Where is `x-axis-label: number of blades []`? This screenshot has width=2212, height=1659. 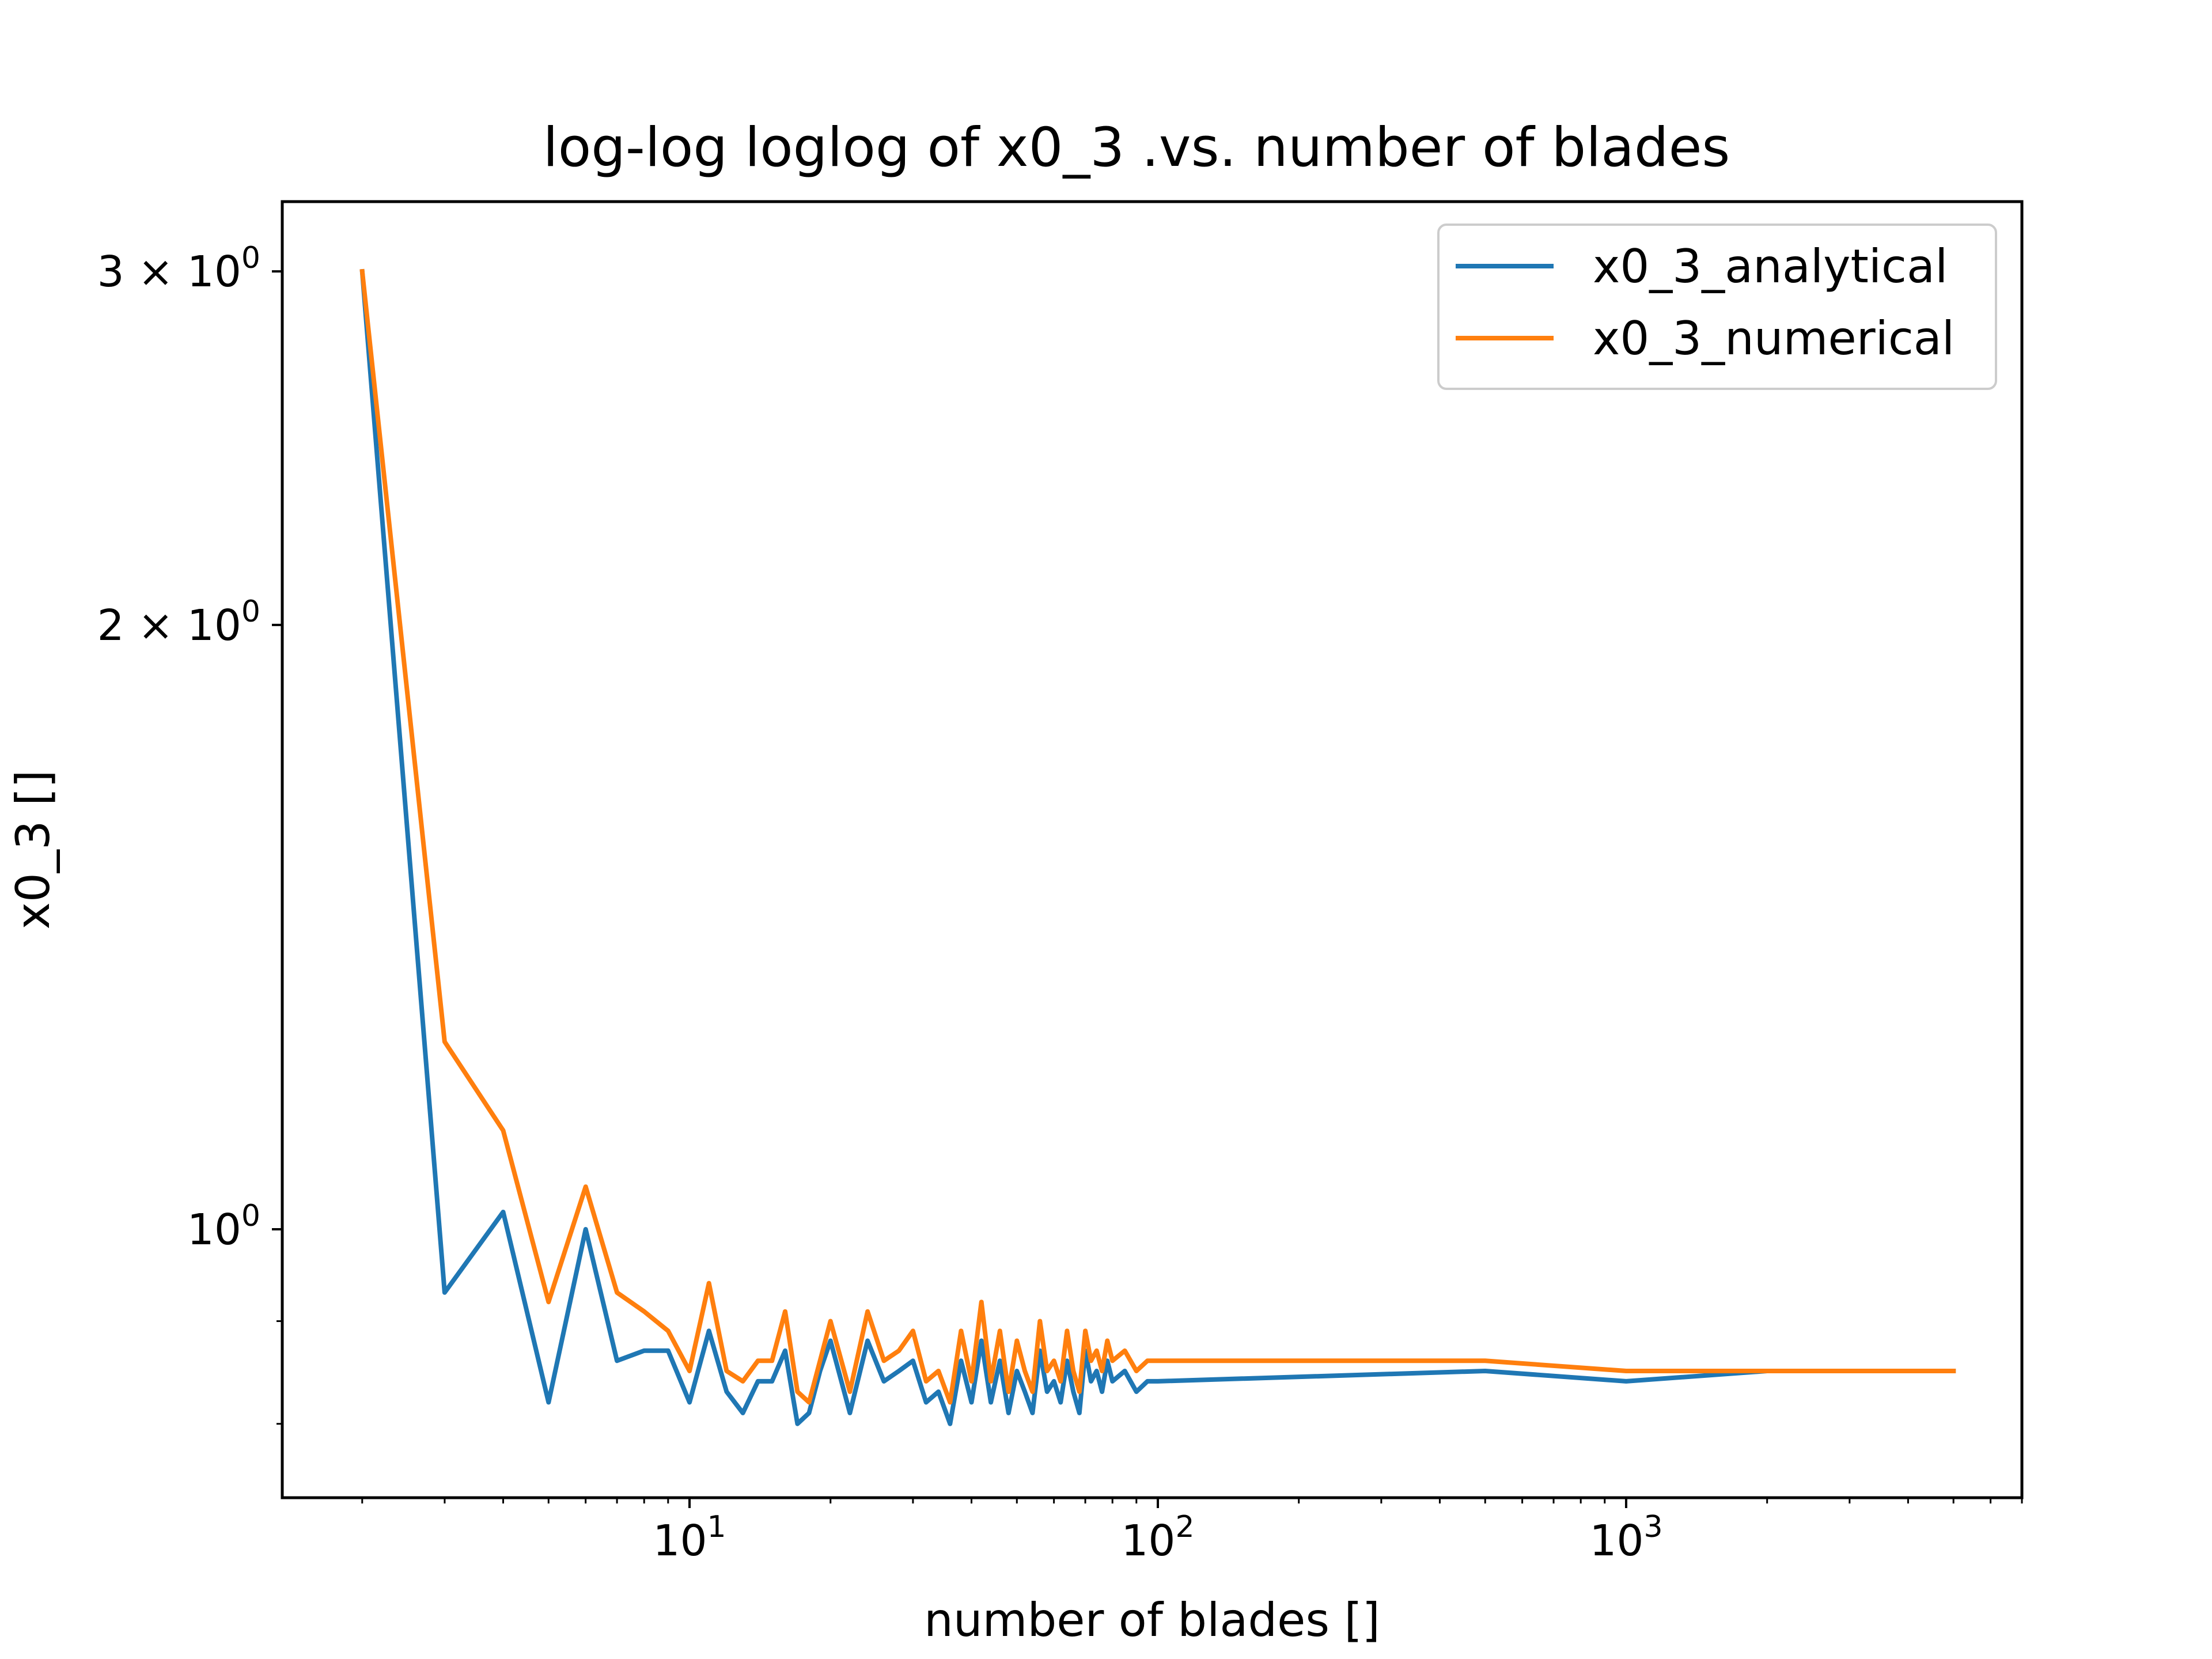
x-axis-label: number of blades [] is located at coordinates (1152, 1620).